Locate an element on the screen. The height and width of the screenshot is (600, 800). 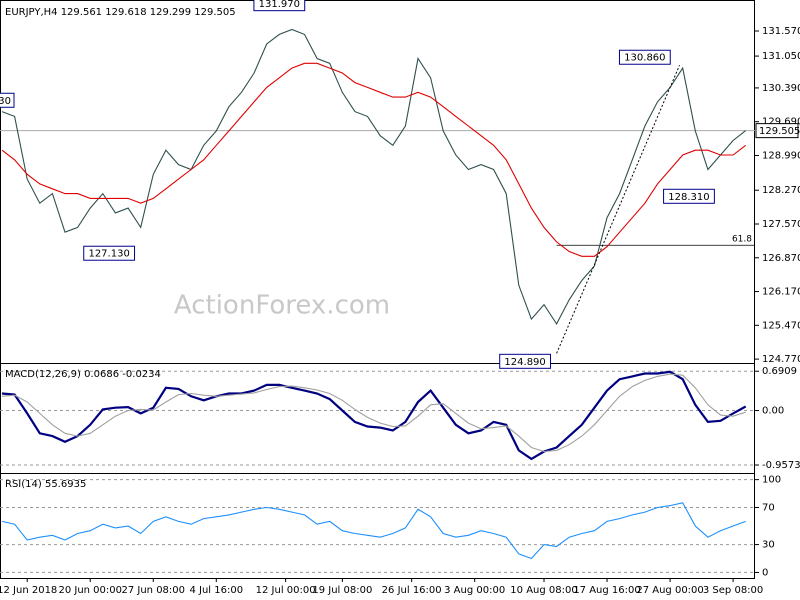
last-price-label: 129.505 is located at coordinates (779, 131).